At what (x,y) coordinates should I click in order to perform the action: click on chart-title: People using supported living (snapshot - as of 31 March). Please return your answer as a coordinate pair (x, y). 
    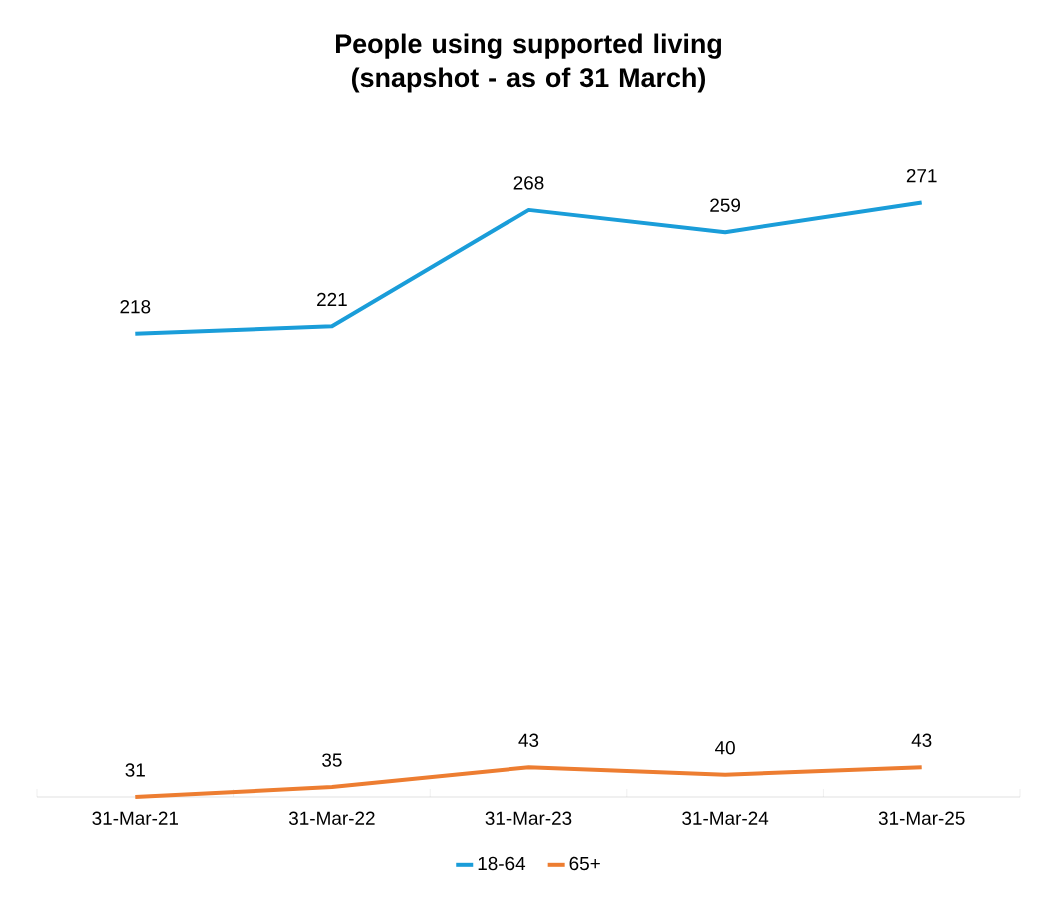
    Looking at the image, I should click on (529, 63).